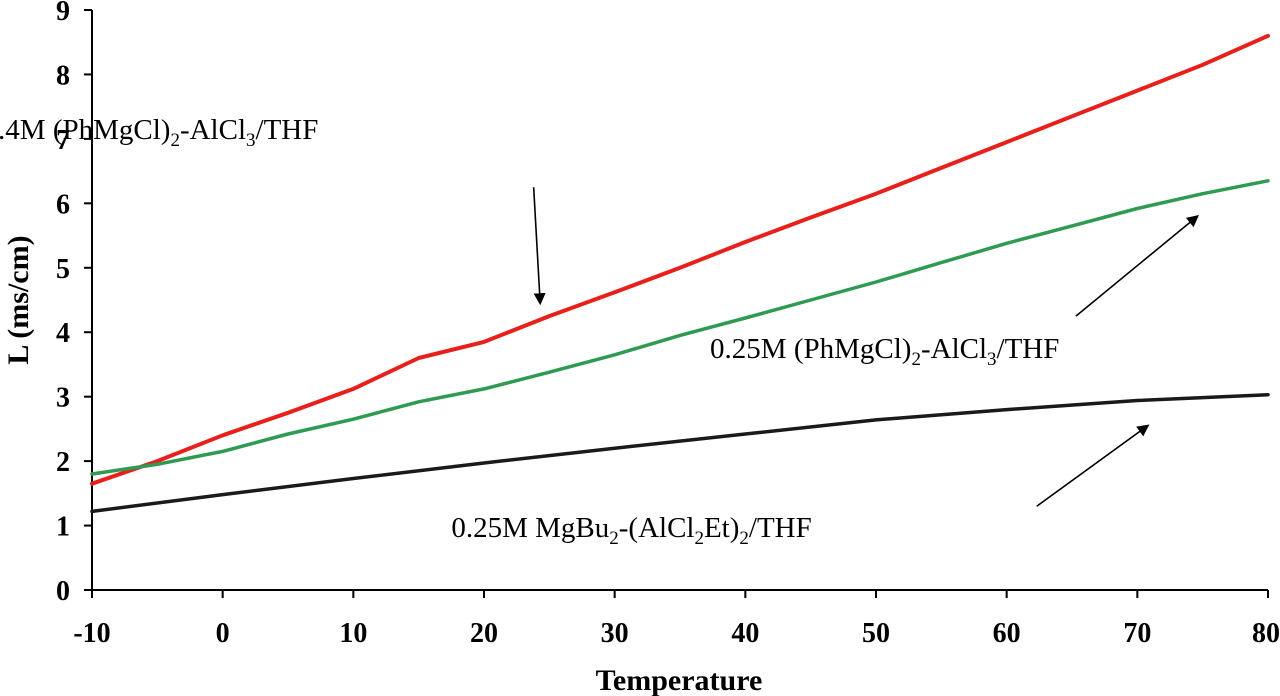 The width and height of the screenshot is (1280, 696). Describe the element at coordinates (484, 633) in the screenshot. I see `x-tick-label: 20` at that location.